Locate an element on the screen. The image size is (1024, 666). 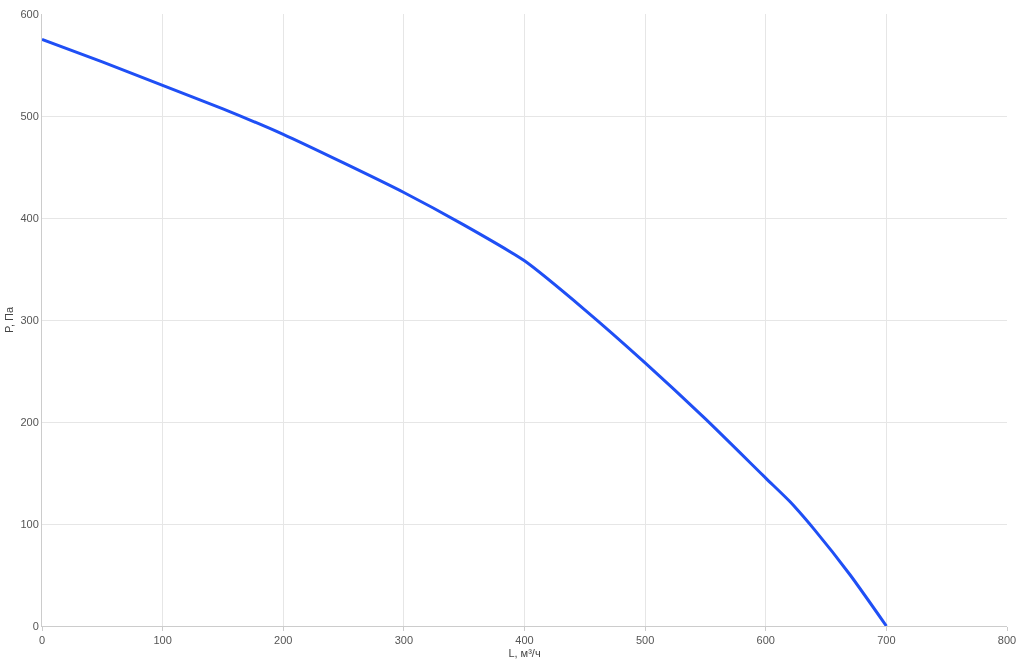
y-axis-title: P, Па is located at coordinates (9, 320).